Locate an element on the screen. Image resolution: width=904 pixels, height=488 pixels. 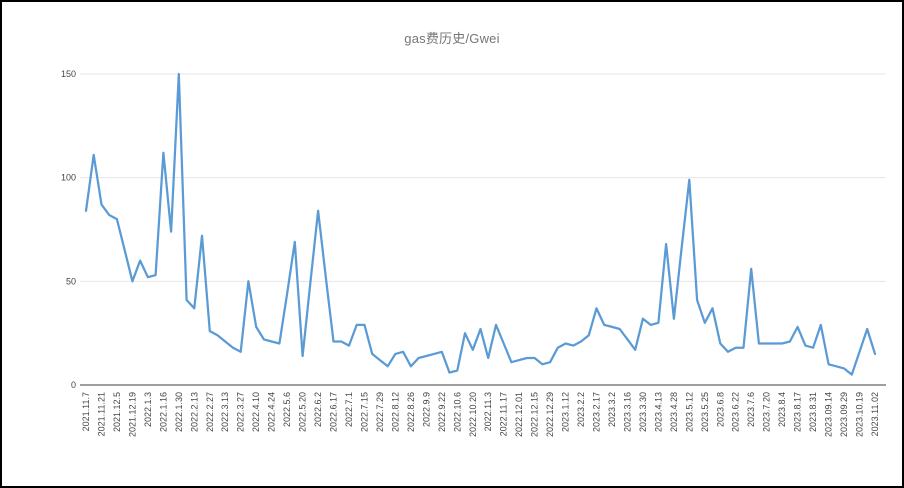
x-axis-tick-label: 2022.6.17 is located at coordinates (334, 412).